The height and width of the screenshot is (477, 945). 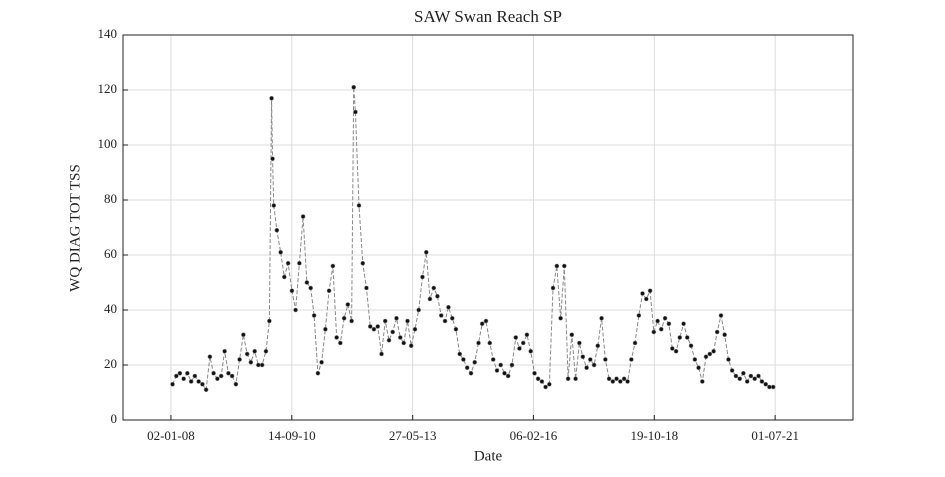 I want to click on y-tick-label: 0, so click(x=114, y=418).